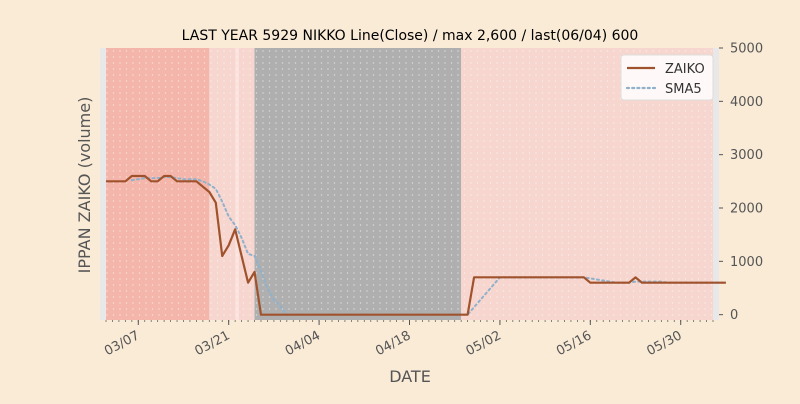 The height and width of the screenshot is (404, 800). I want to click on y-tick-label: 0, so click(734, 315).